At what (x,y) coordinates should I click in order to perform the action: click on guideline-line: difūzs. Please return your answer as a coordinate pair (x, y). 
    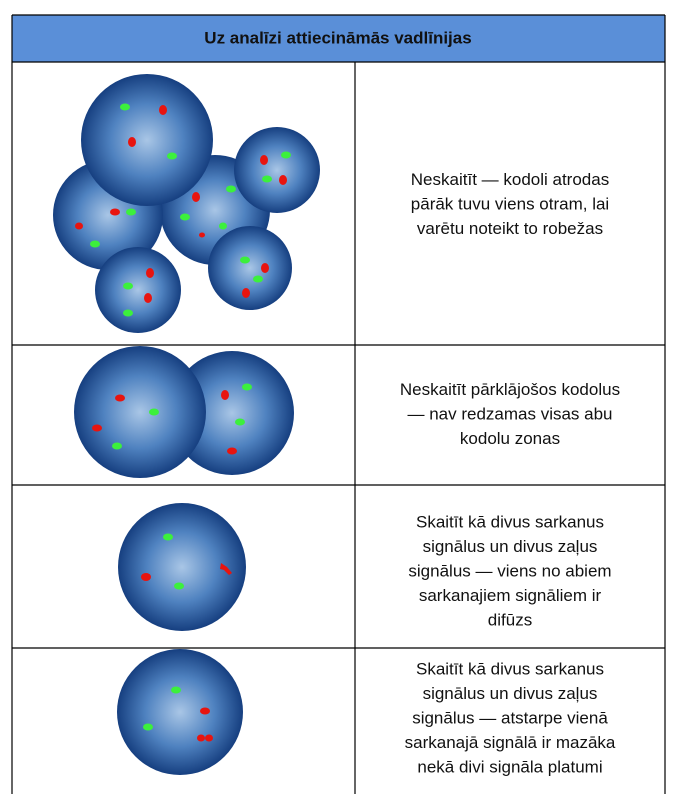
    Looking at the image, I should click on (510, 619).